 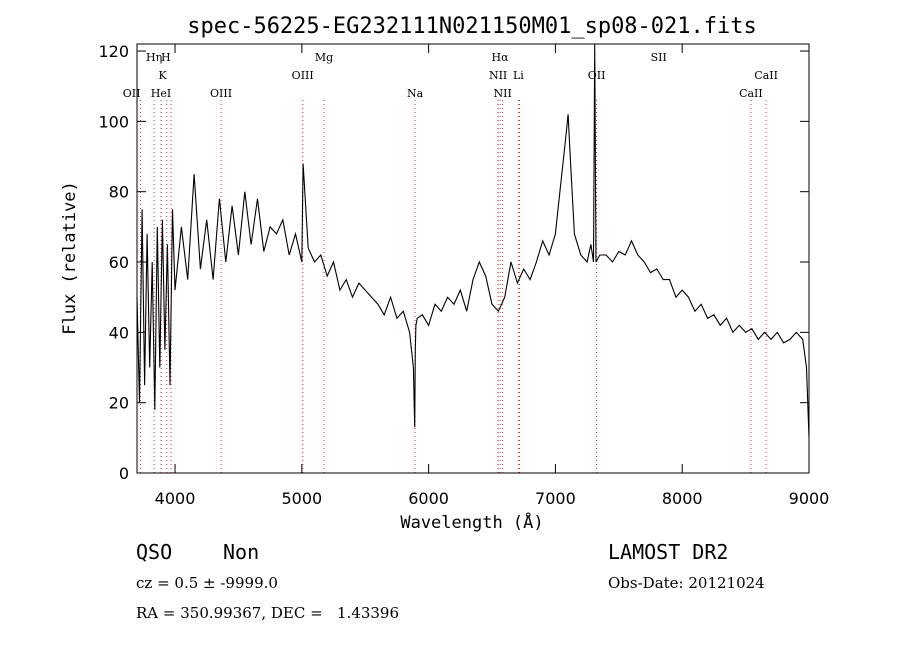 What do you see at coordinates (500, 57) in the screenshot?
I see `line-marker-label: Hα` at bounding box center [500, 57].